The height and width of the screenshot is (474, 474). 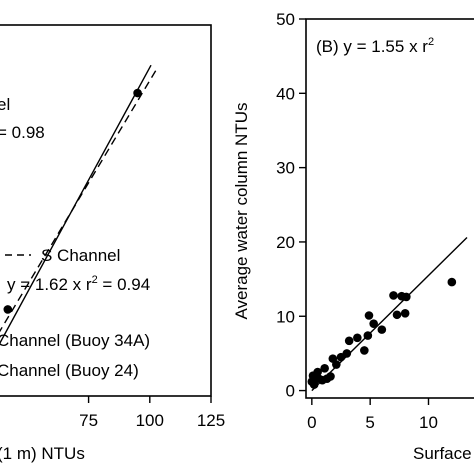 I want to click on panel-b-x-tick-label: 10, so click(x=428, y=422).